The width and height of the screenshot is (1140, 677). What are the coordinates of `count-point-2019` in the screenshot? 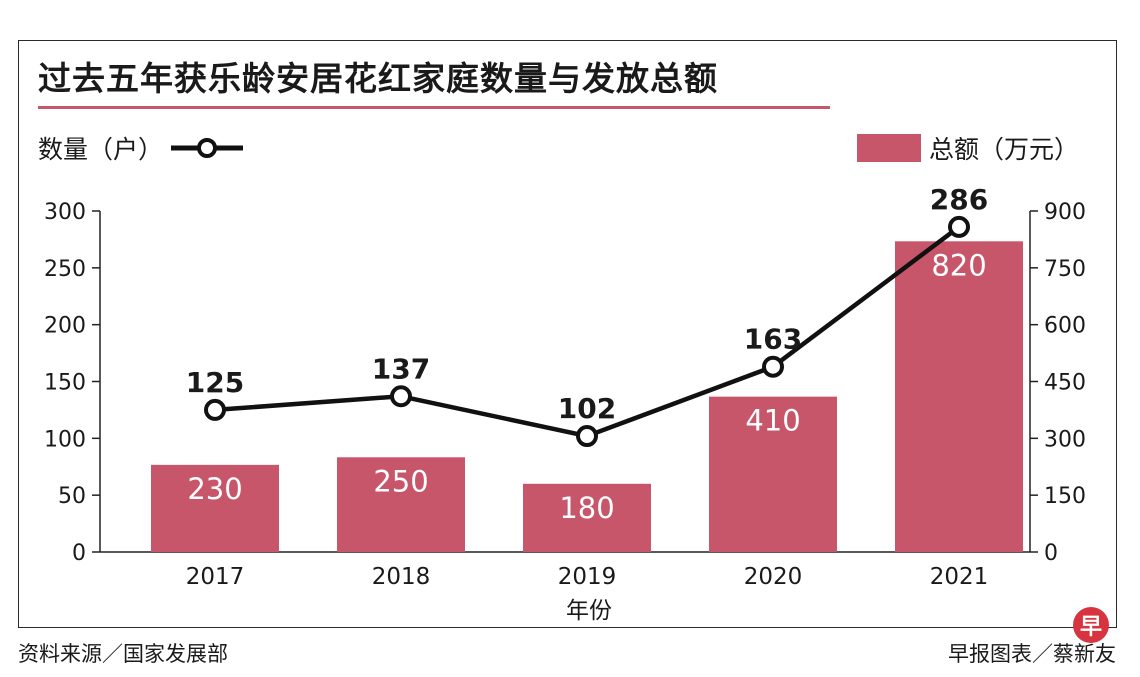 It's located at (587, 436).